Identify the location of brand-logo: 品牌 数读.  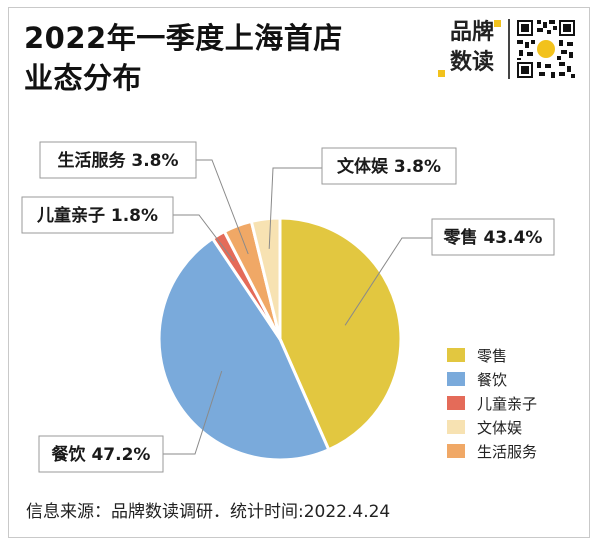
(470, 48).